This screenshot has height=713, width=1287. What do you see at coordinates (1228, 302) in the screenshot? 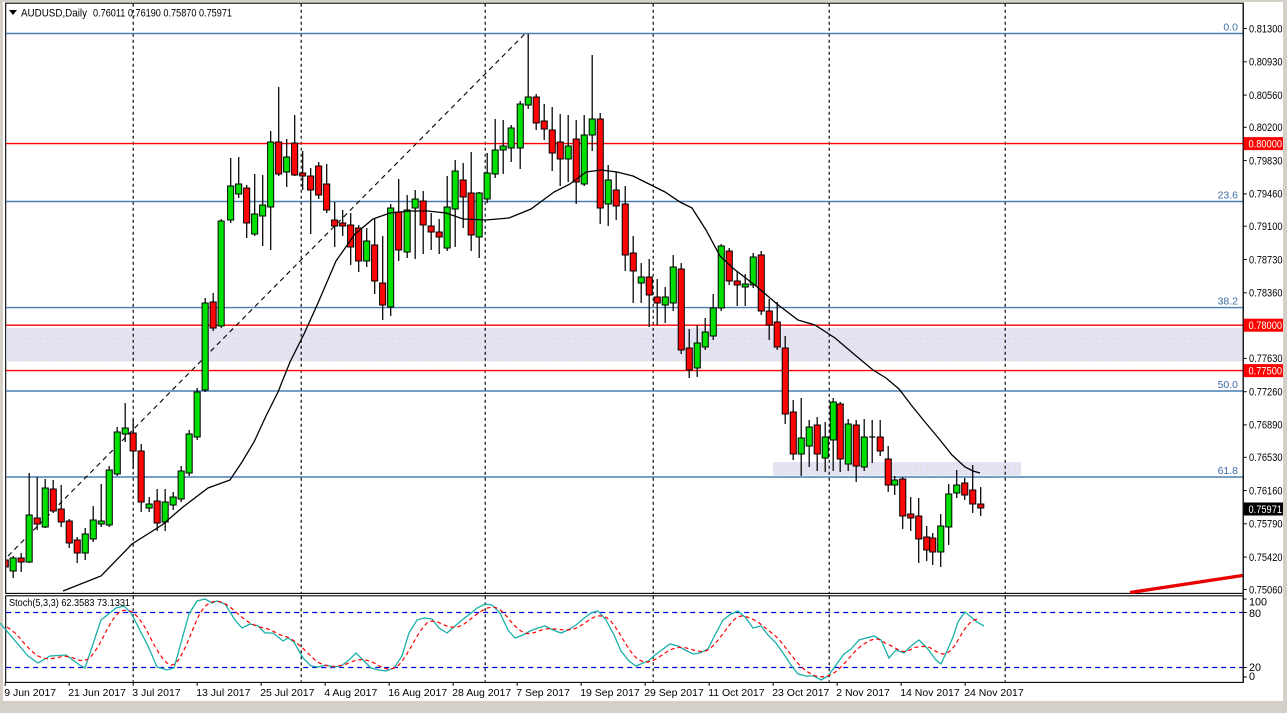
I see `svg-text: 38.2` at bounding box center [1228, 302].